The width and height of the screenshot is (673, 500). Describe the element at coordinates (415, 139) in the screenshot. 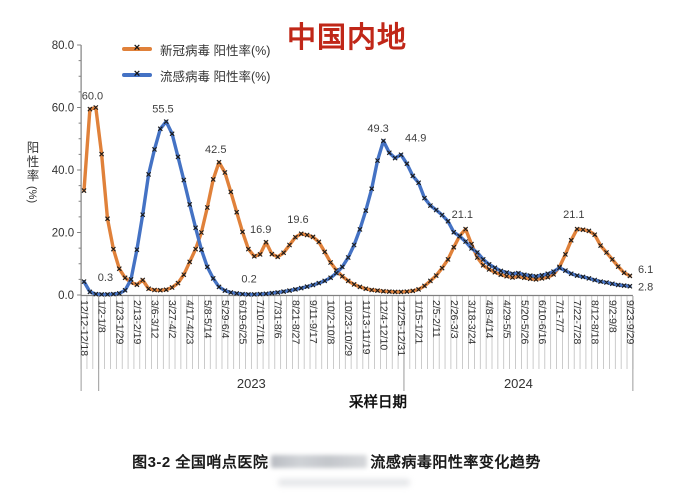

I see `data-label: 44.9` at that location.